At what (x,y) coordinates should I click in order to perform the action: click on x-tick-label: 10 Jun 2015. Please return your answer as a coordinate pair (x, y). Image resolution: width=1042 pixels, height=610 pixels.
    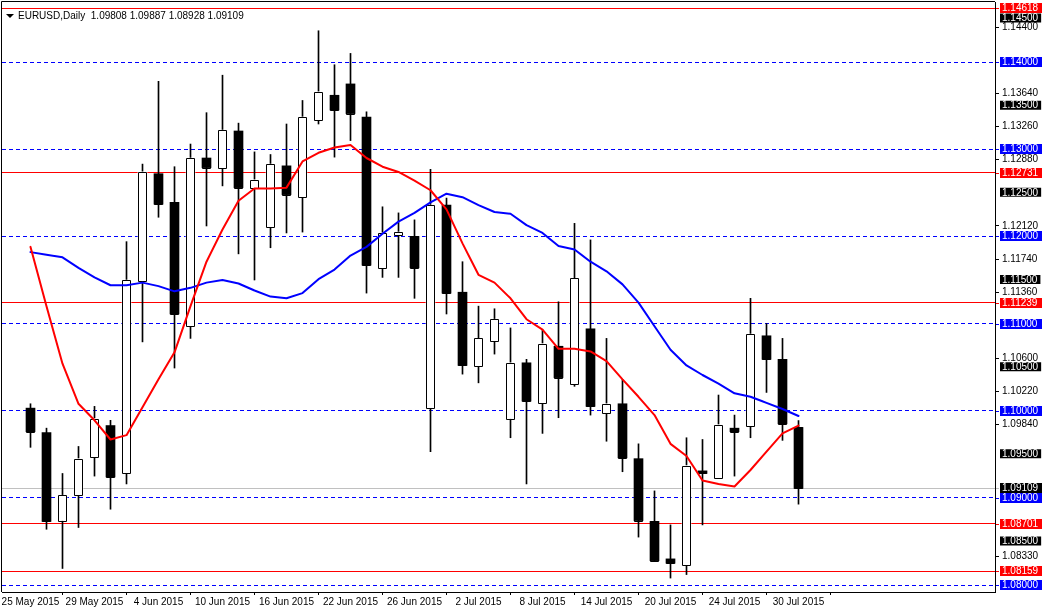
    Looking at the image, I should click on (222, 601).